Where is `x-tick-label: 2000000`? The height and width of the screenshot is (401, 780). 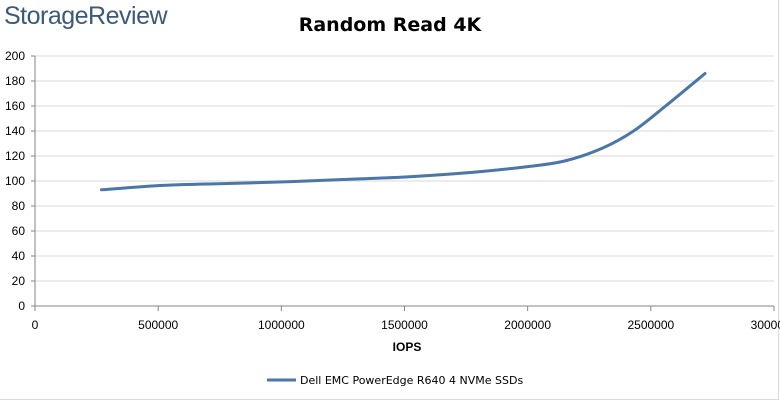 x-tick-label: 2000000 is located at coordinates (527, 325).